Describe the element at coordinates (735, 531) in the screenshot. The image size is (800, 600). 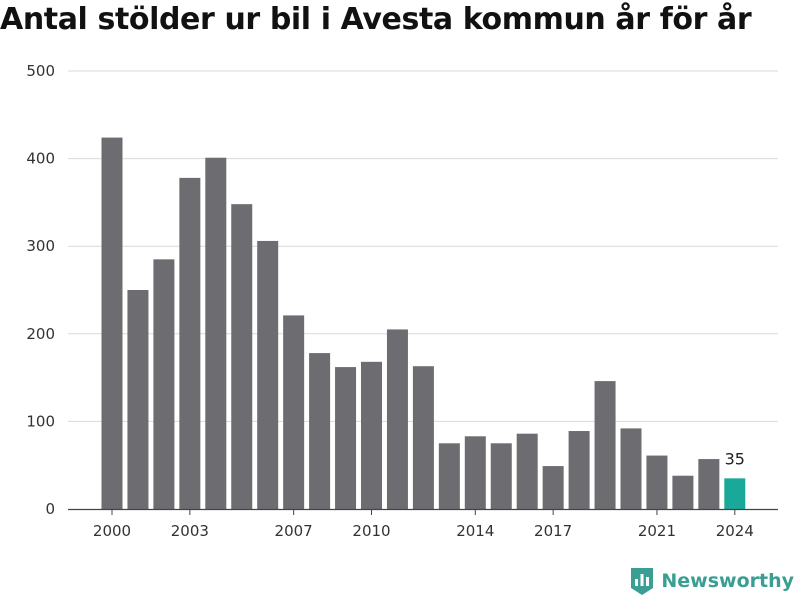
I see `x-tick-label: 2024` at that location.